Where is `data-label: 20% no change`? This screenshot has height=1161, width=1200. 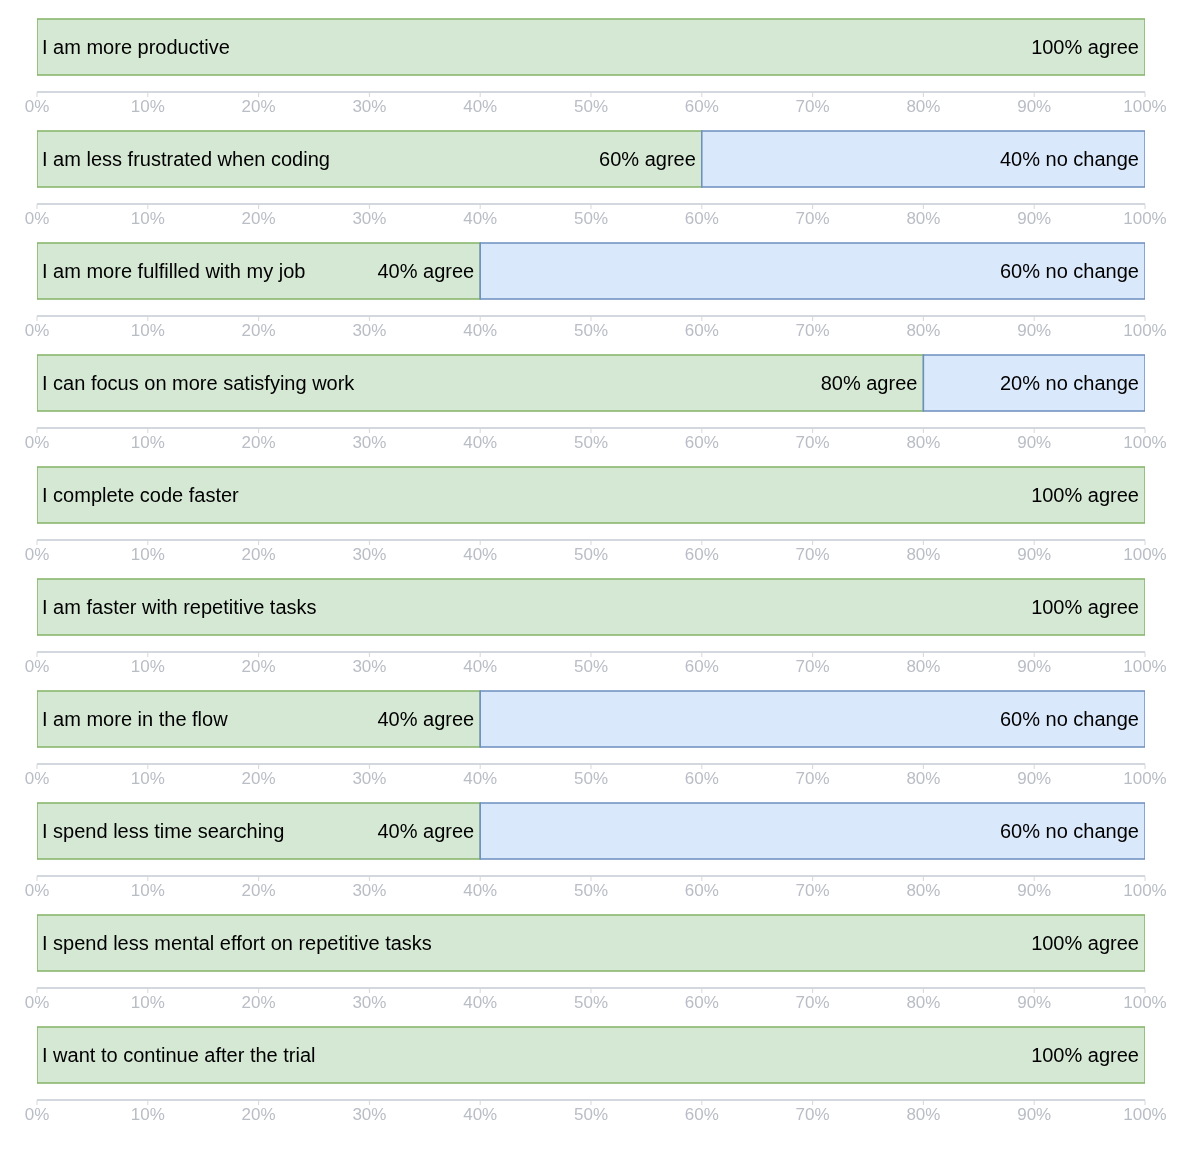
data-label: 20% no change is located at coordinates (1069, 383).